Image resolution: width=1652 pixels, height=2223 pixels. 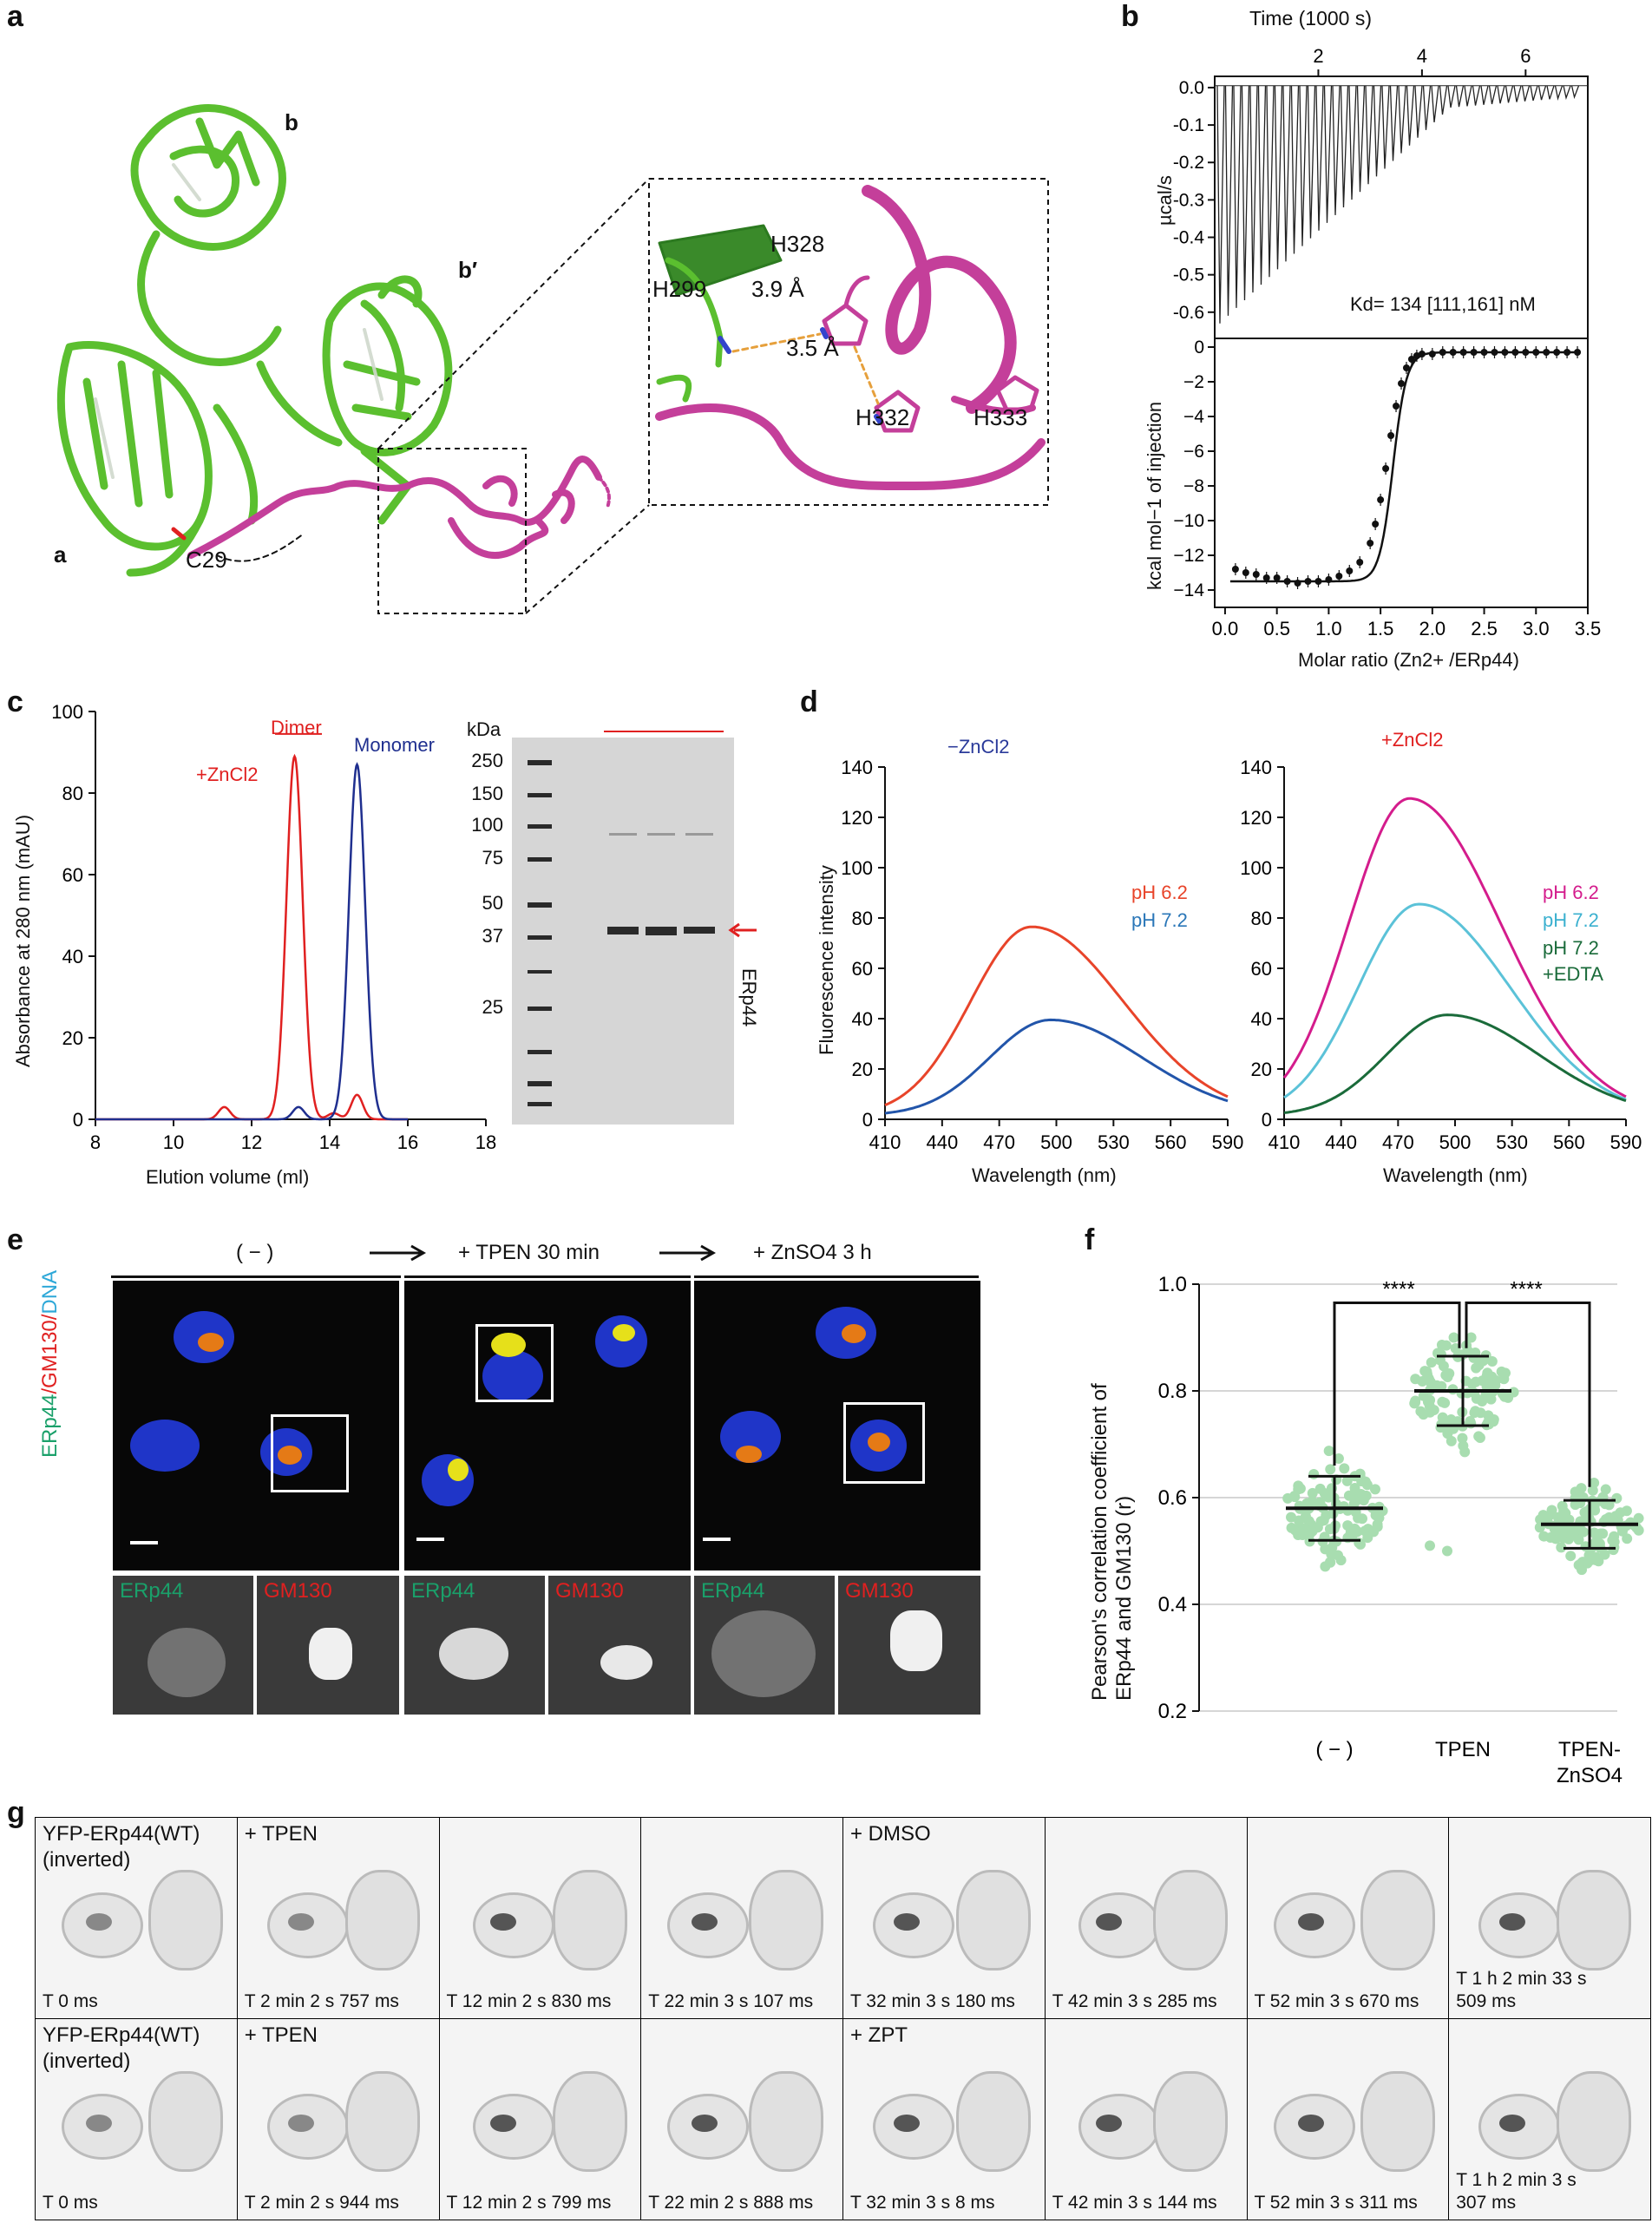 I want to click on itc-bottom-frame, so click(x=1402, y=473).